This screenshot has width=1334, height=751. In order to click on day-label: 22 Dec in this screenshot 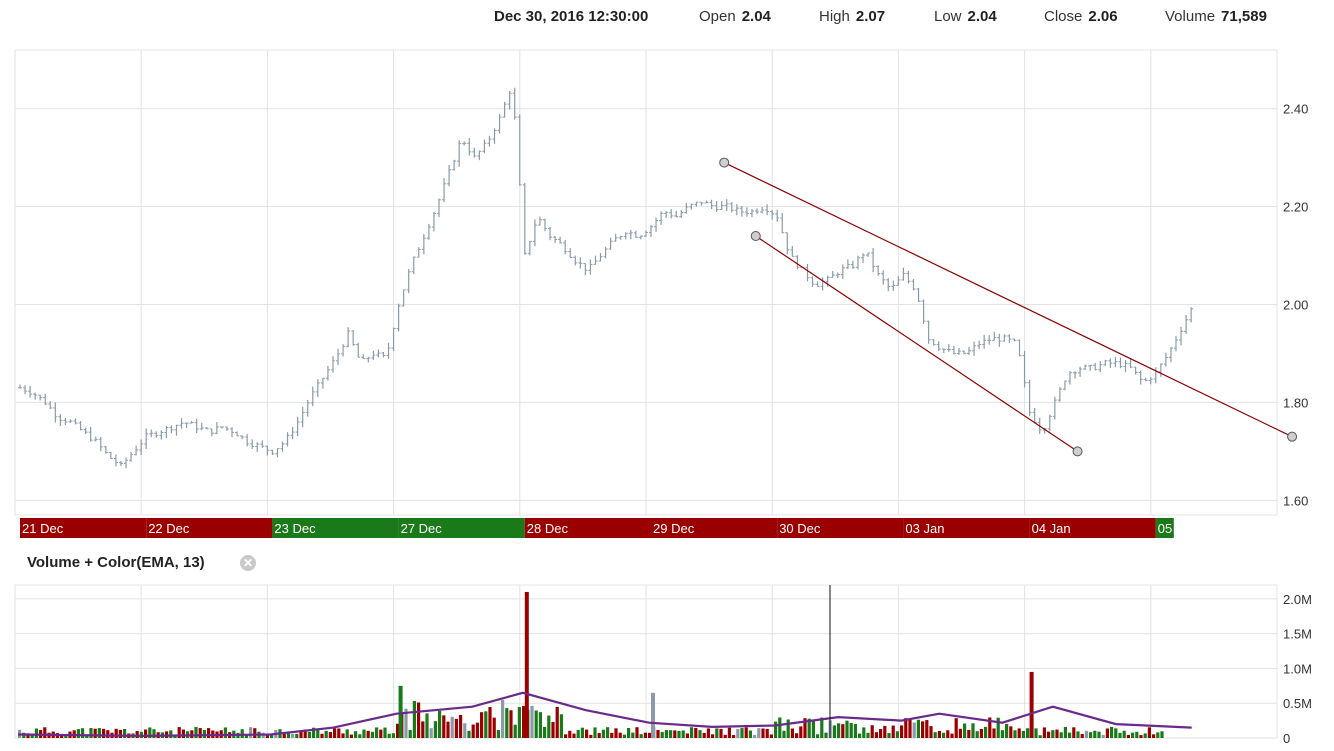, I will do `click(169, 528)`.